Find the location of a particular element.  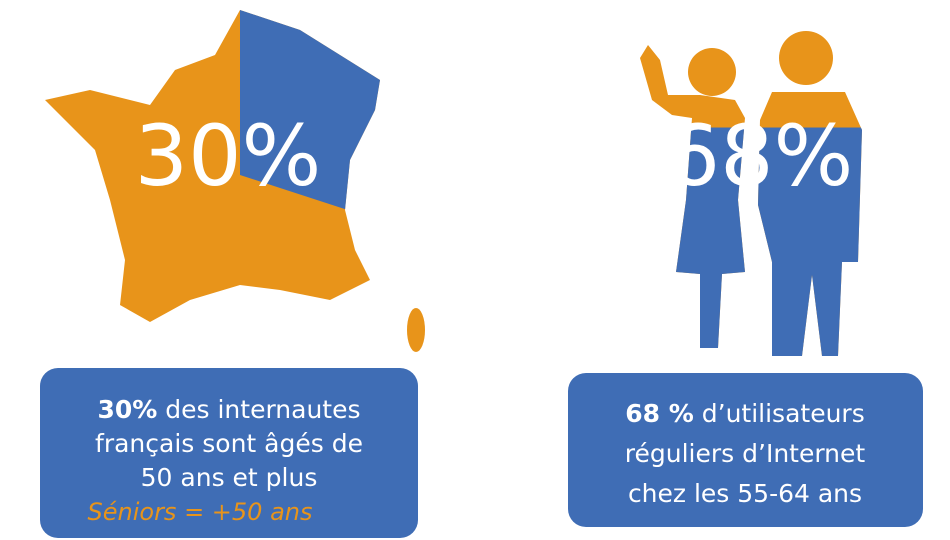

caption-text: 50 ans et plus is located at coordinates (229, 477).